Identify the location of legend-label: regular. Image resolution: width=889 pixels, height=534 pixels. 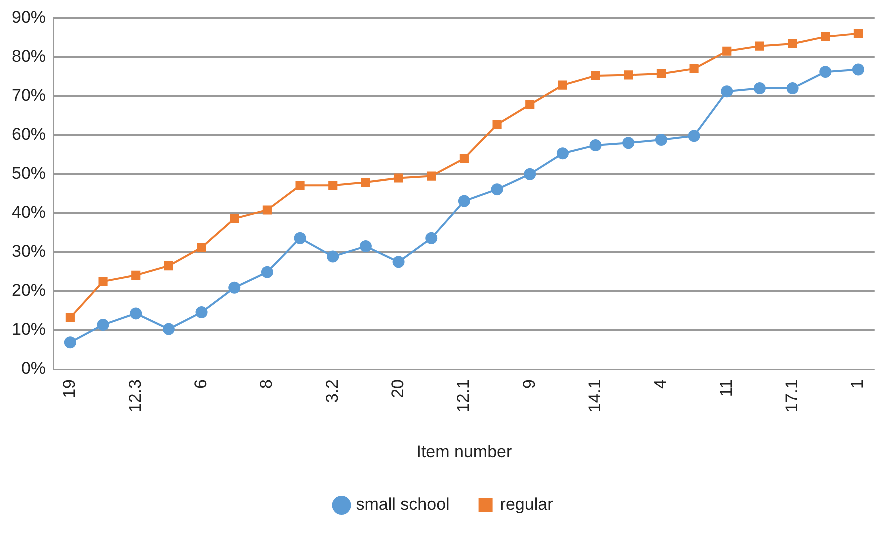
(527, 504).